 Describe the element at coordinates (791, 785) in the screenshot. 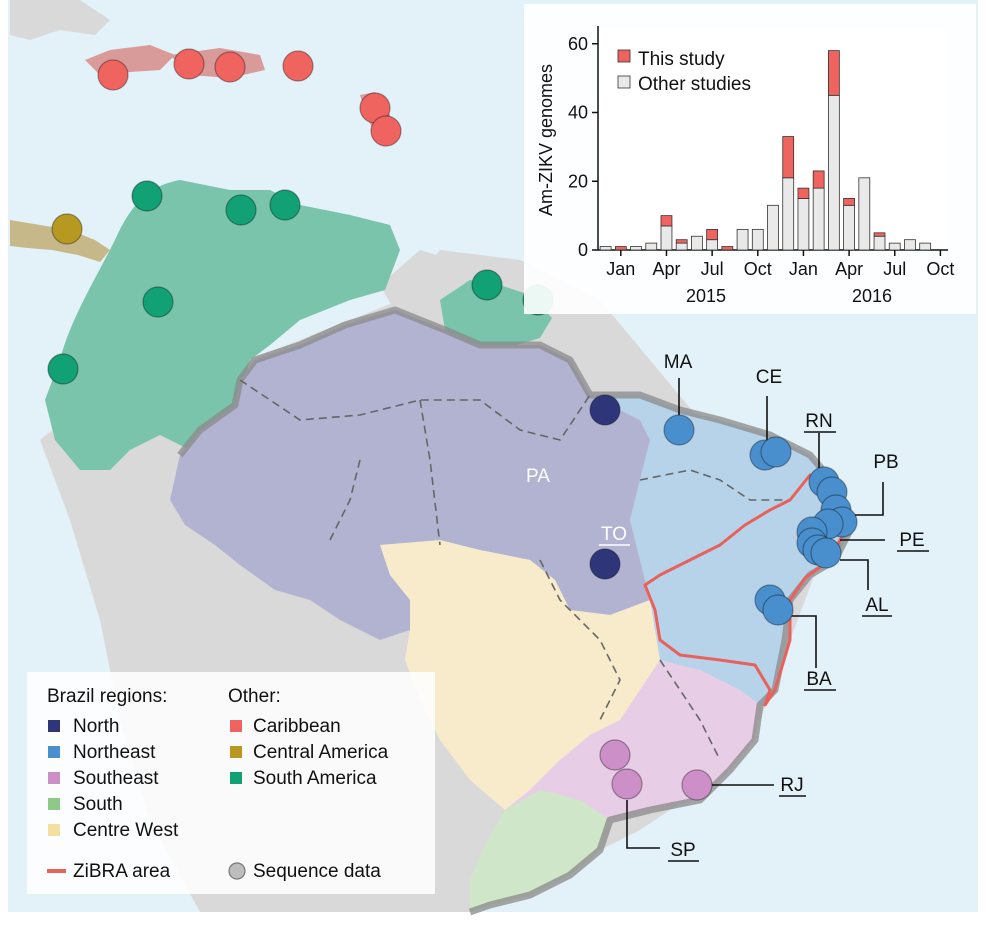

I see `label-rj: RJ` at that location.